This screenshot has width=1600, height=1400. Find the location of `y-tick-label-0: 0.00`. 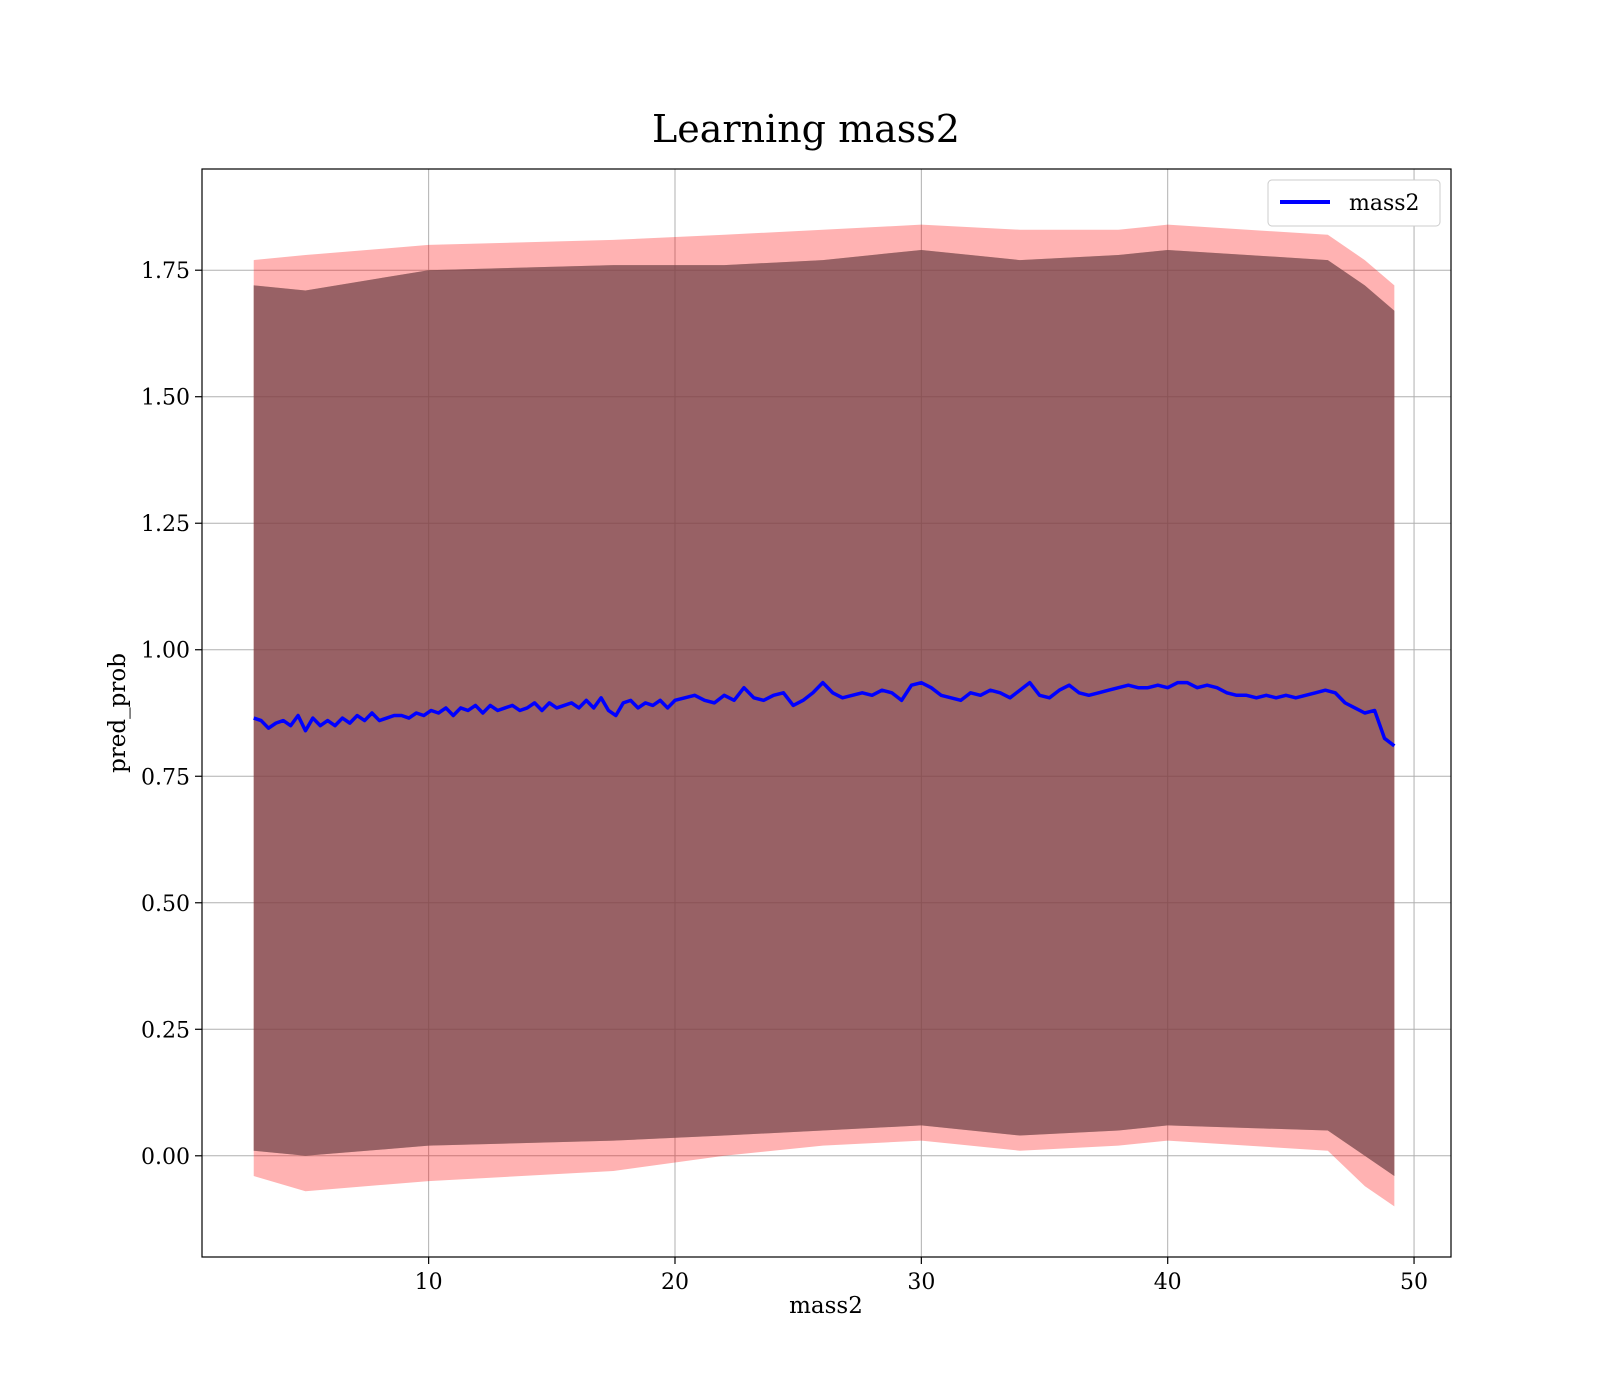

y-tick-label-0: 0.00 is located at coordinates (165, 1157).